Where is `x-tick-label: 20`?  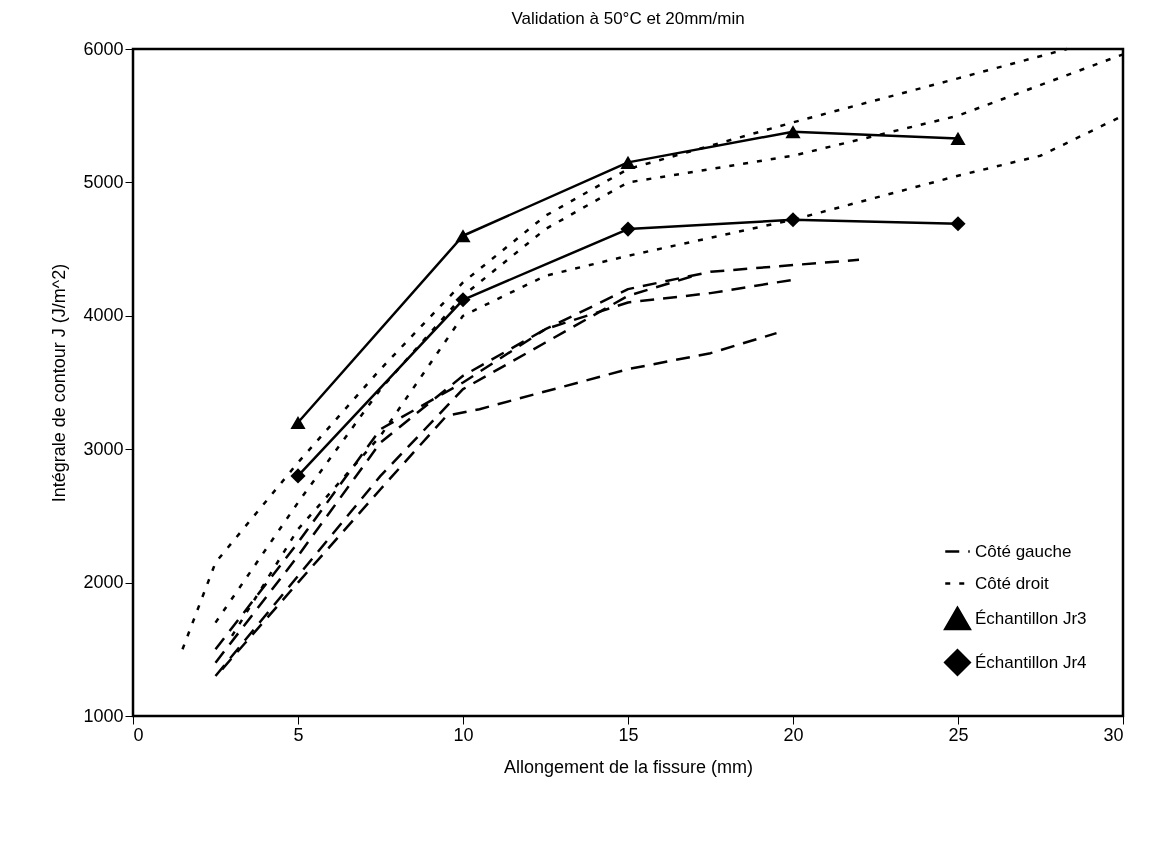 x-tick-label: 20 is located at coordinates (793, 734).